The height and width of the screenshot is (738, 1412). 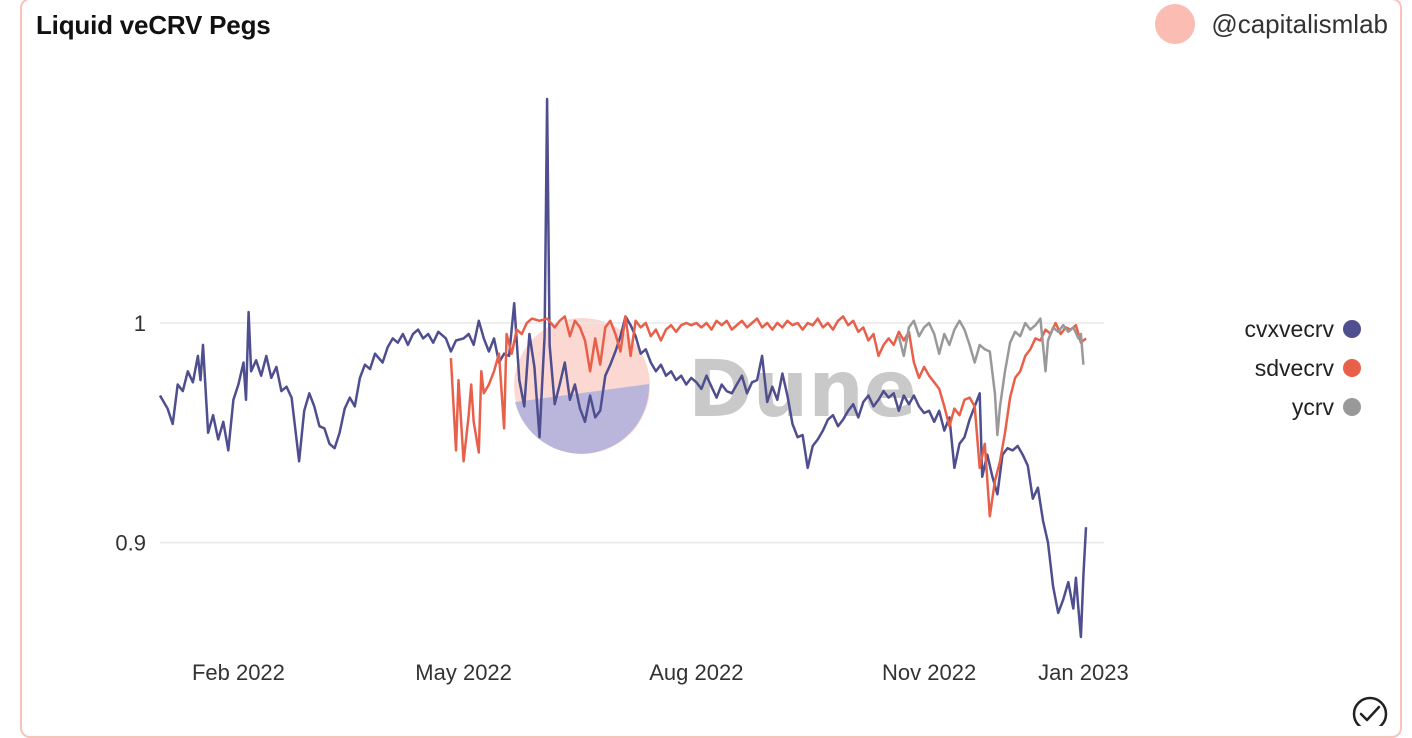 What do you see at coordinates (582, 419) in the screenshot?
I see `watermark-logo-segment` at bounding box center [582, 419].